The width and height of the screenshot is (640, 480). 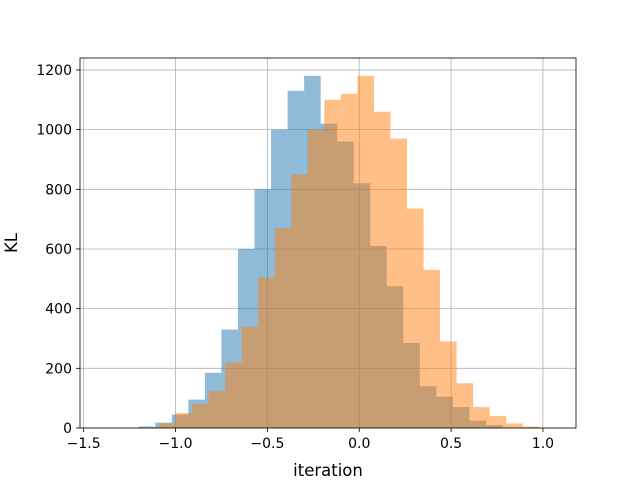 I want to click on x-tick-label: 0.0, so click(x=359, y=444).